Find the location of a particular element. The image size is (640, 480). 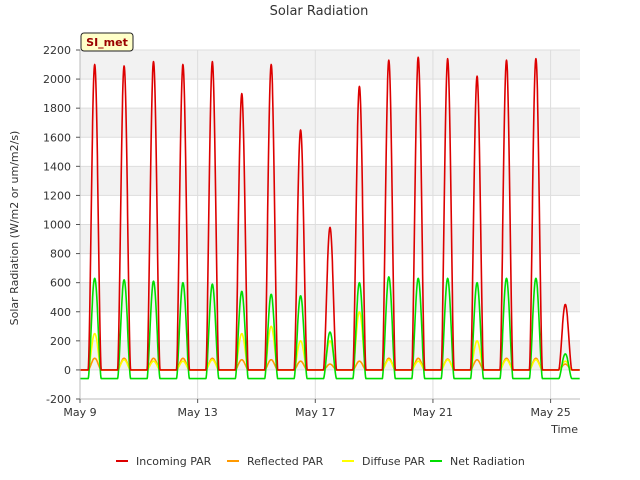

chart-title: Solar Radiation is located at coordinates (319, 11).